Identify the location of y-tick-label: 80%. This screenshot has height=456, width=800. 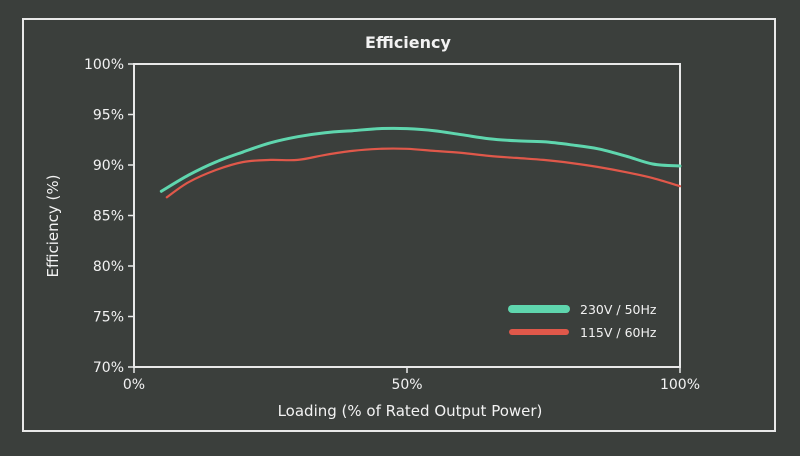
(108, 267).